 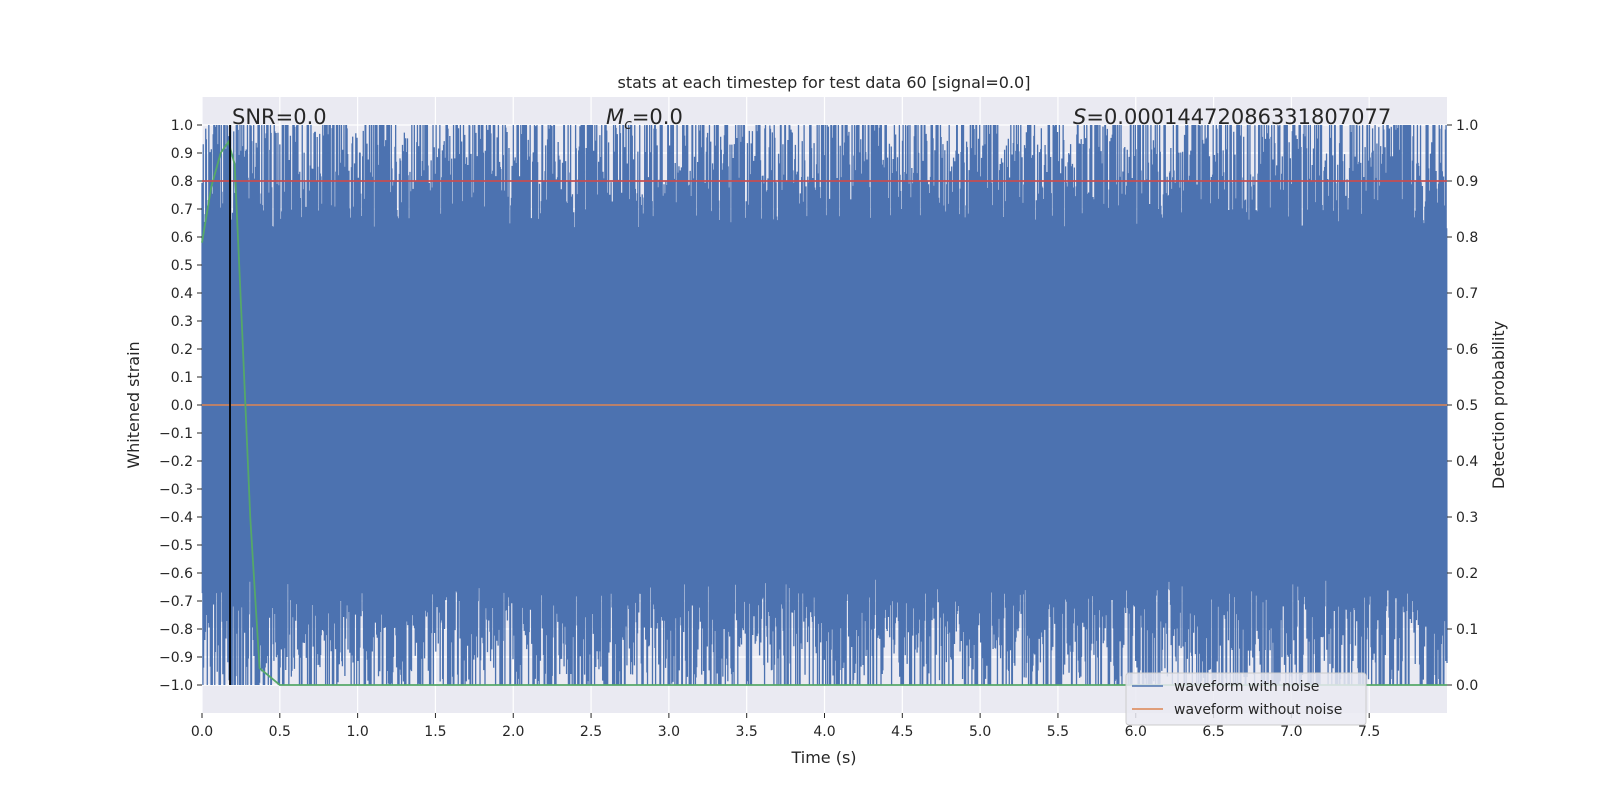 What do you see at coordinates (182, 322) in the screenshot?
I see `y-tick-label-left: 0.3` at bounding box center [182, 322].